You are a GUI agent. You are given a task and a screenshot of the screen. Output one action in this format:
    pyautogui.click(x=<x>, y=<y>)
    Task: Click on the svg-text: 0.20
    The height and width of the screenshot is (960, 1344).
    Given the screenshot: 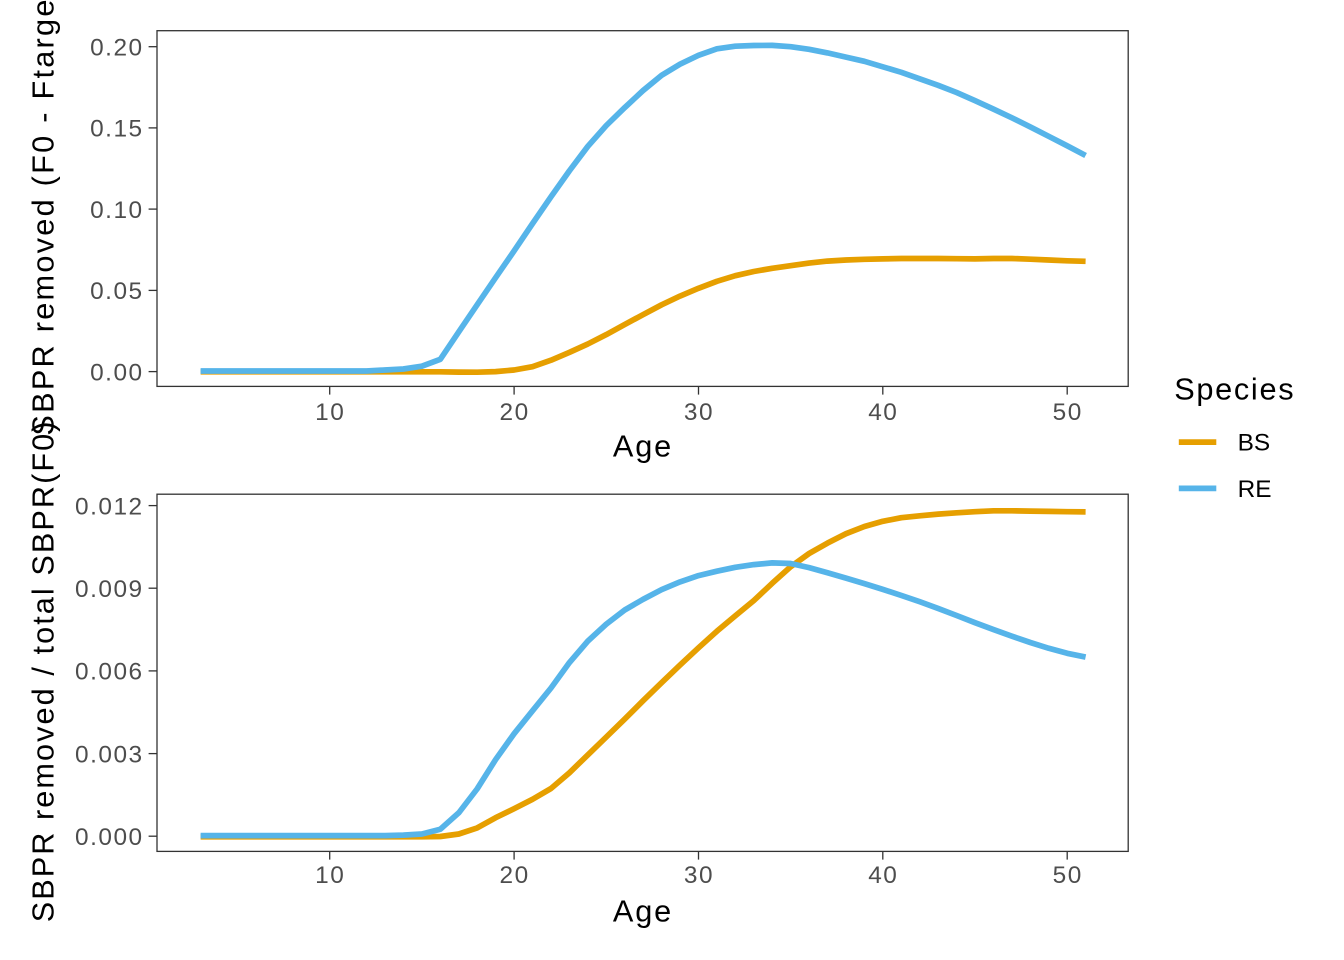 What is the action you would take?
    pyautogui.click(x=116, y=47)
    